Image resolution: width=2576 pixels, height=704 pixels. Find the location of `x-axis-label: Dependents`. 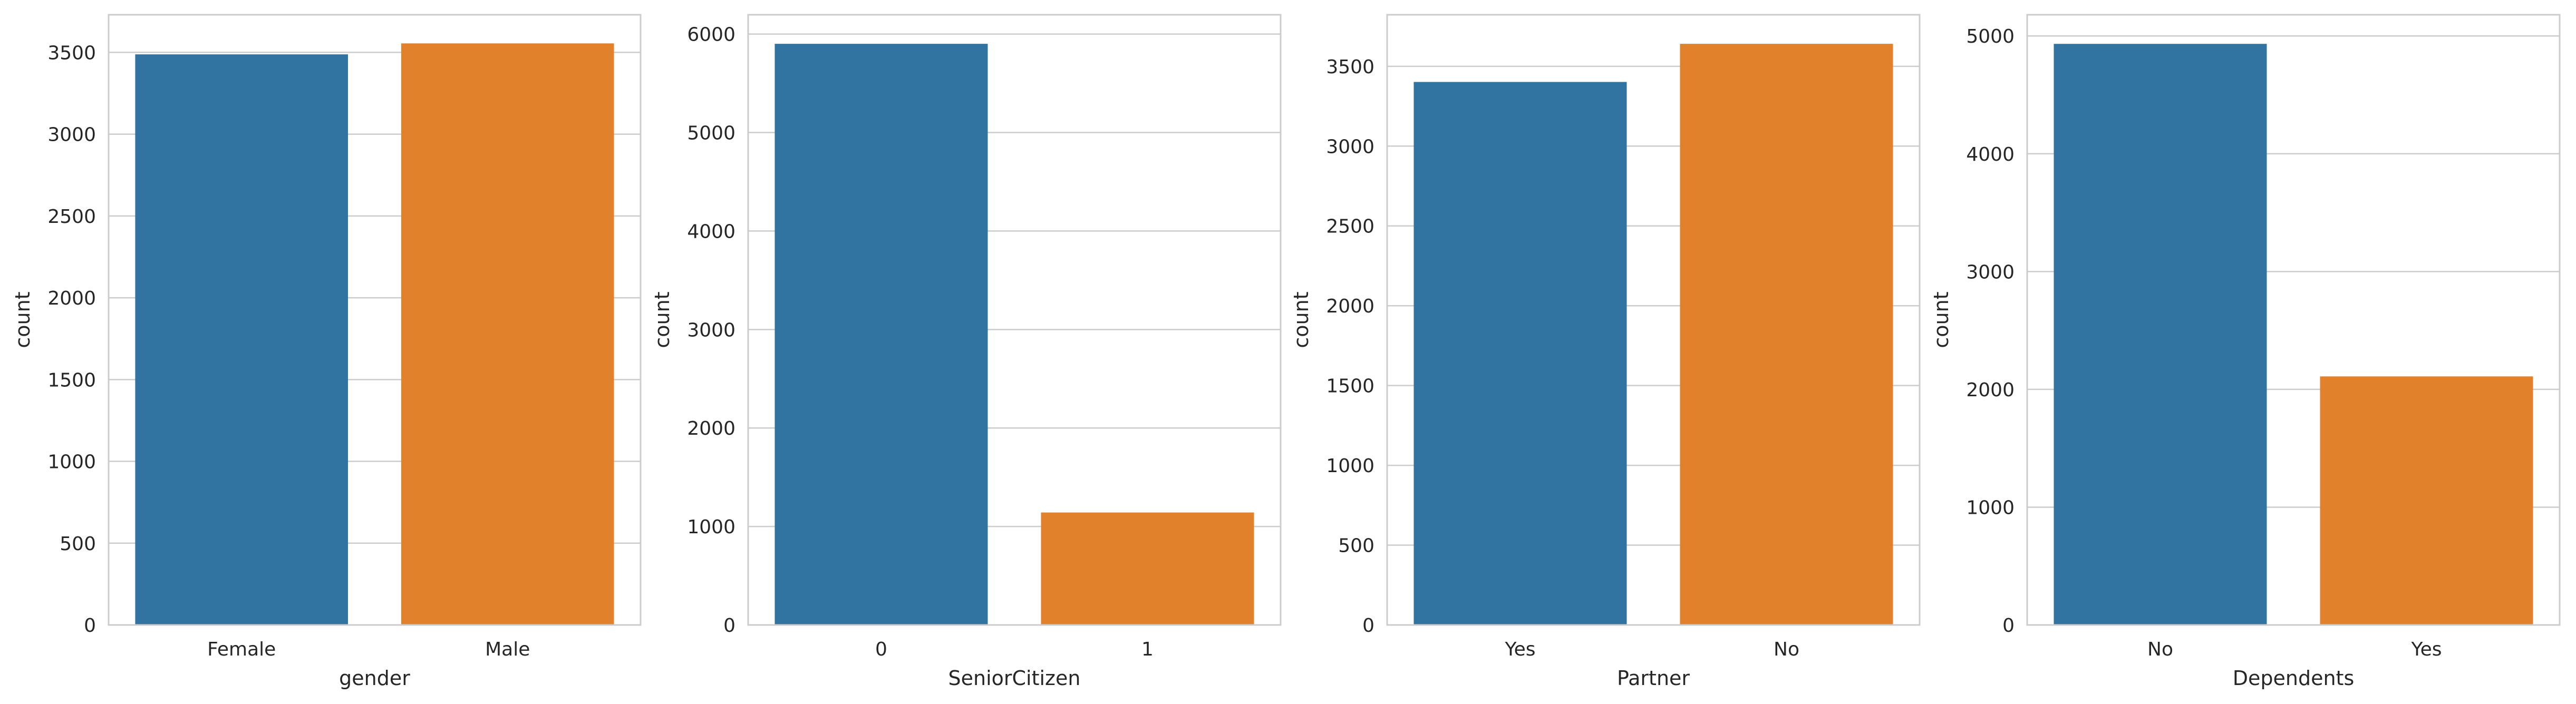

x-axis-label: Dependents is located at coordinates (2294, 678).